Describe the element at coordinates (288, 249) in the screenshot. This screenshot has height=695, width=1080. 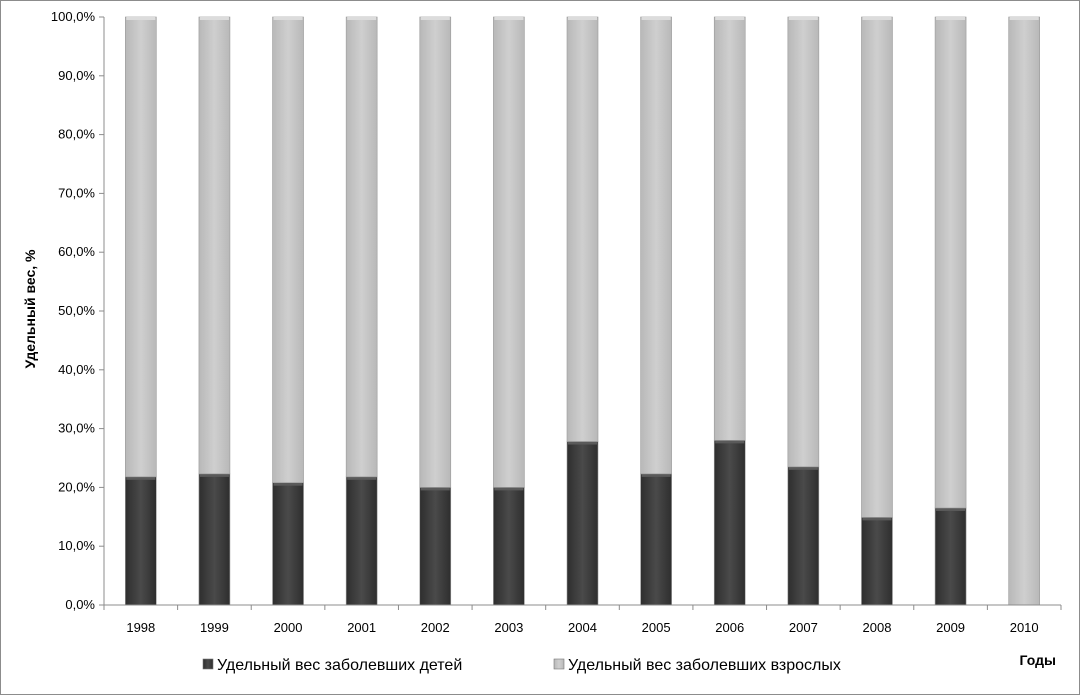
I see `bar-segment-adults-2000` at that location.